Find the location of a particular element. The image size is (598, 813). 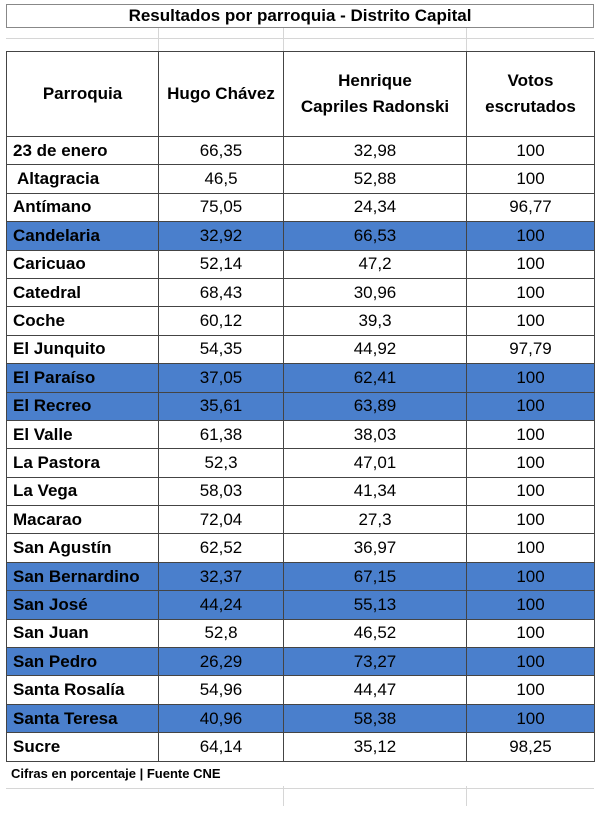

cell-parroquia: San Bernardino is located at coordinates (82, 576).